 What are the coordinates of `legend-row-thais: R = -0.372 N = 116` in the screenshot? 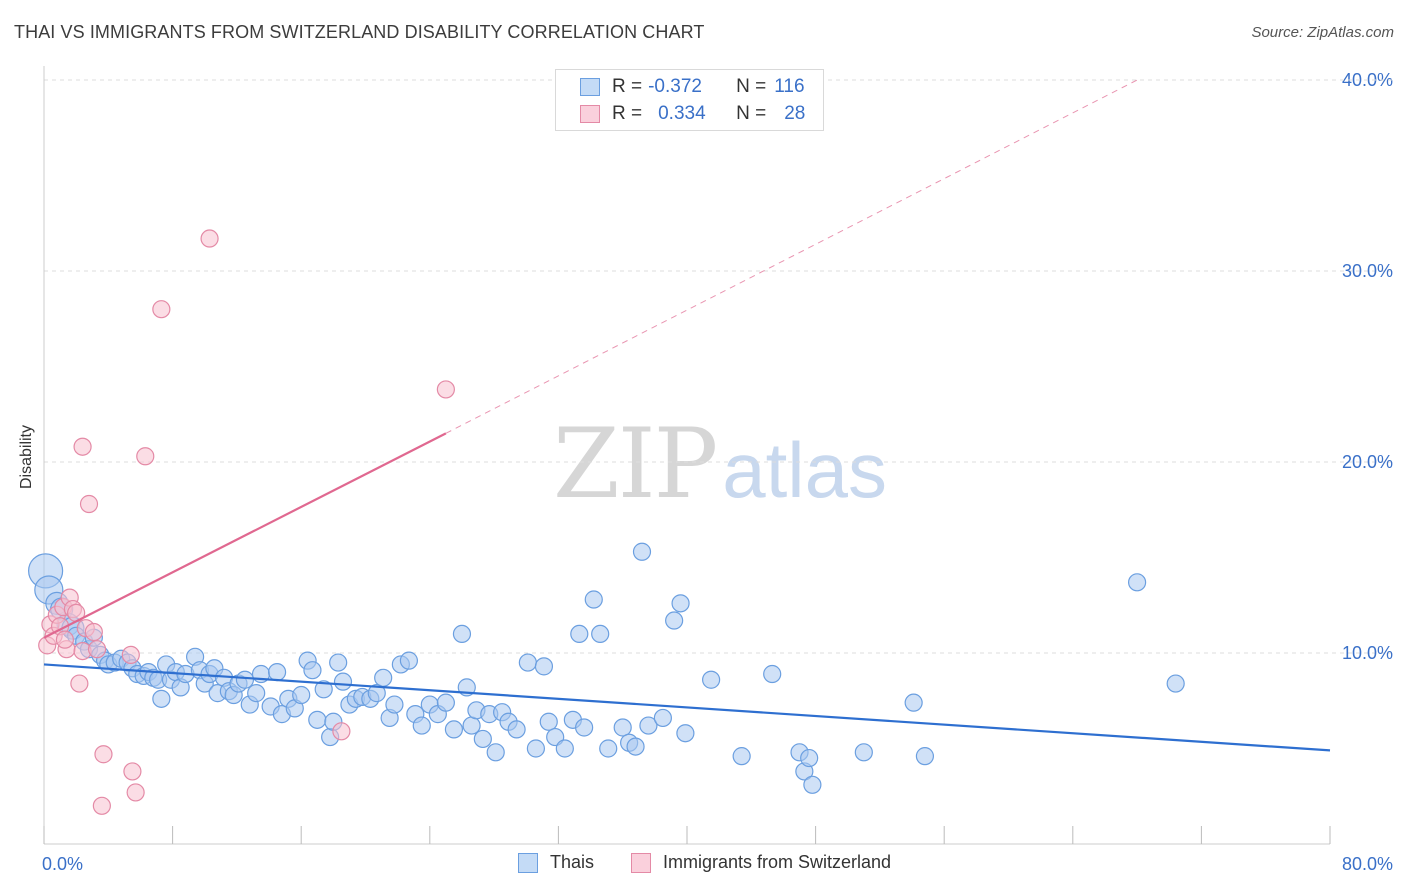 It's located at (692, 87).